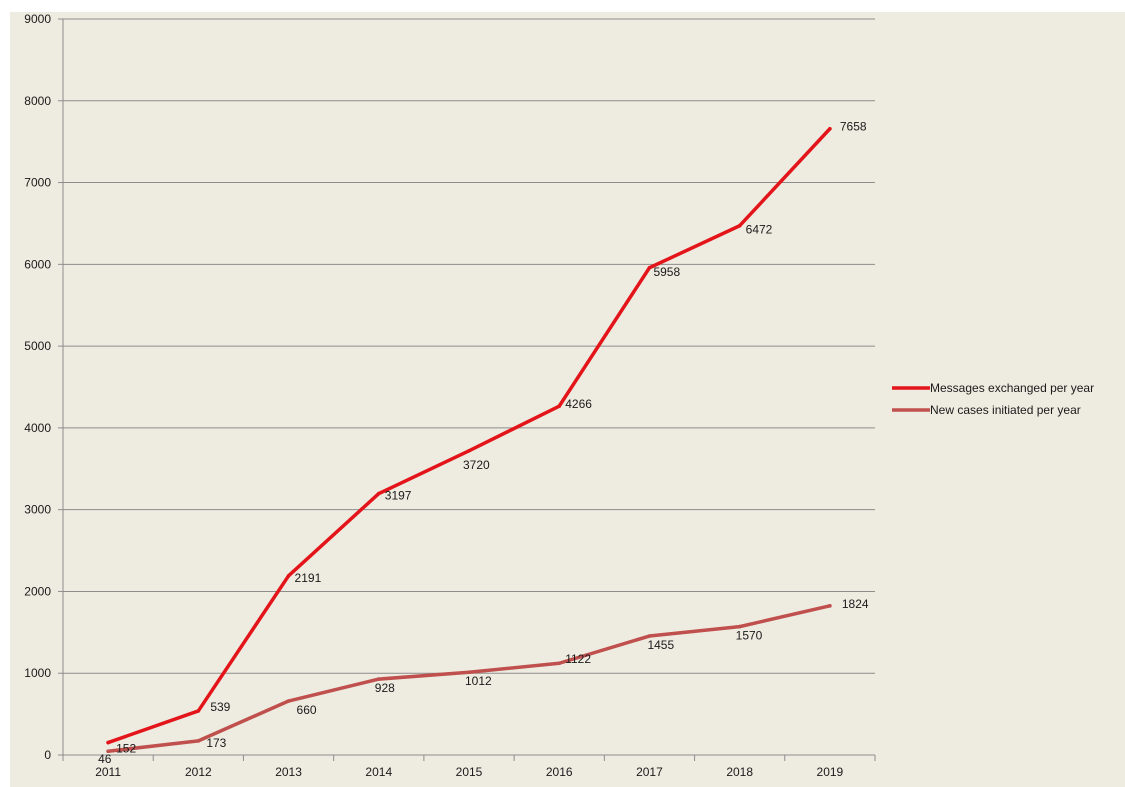 Image resolution: width=1125 pixels, height=787 pixels. What do you see at coordinates (37, 428) in the screenshot?
I see `y-tick-label: 4000` at bounding box center [37, 428].